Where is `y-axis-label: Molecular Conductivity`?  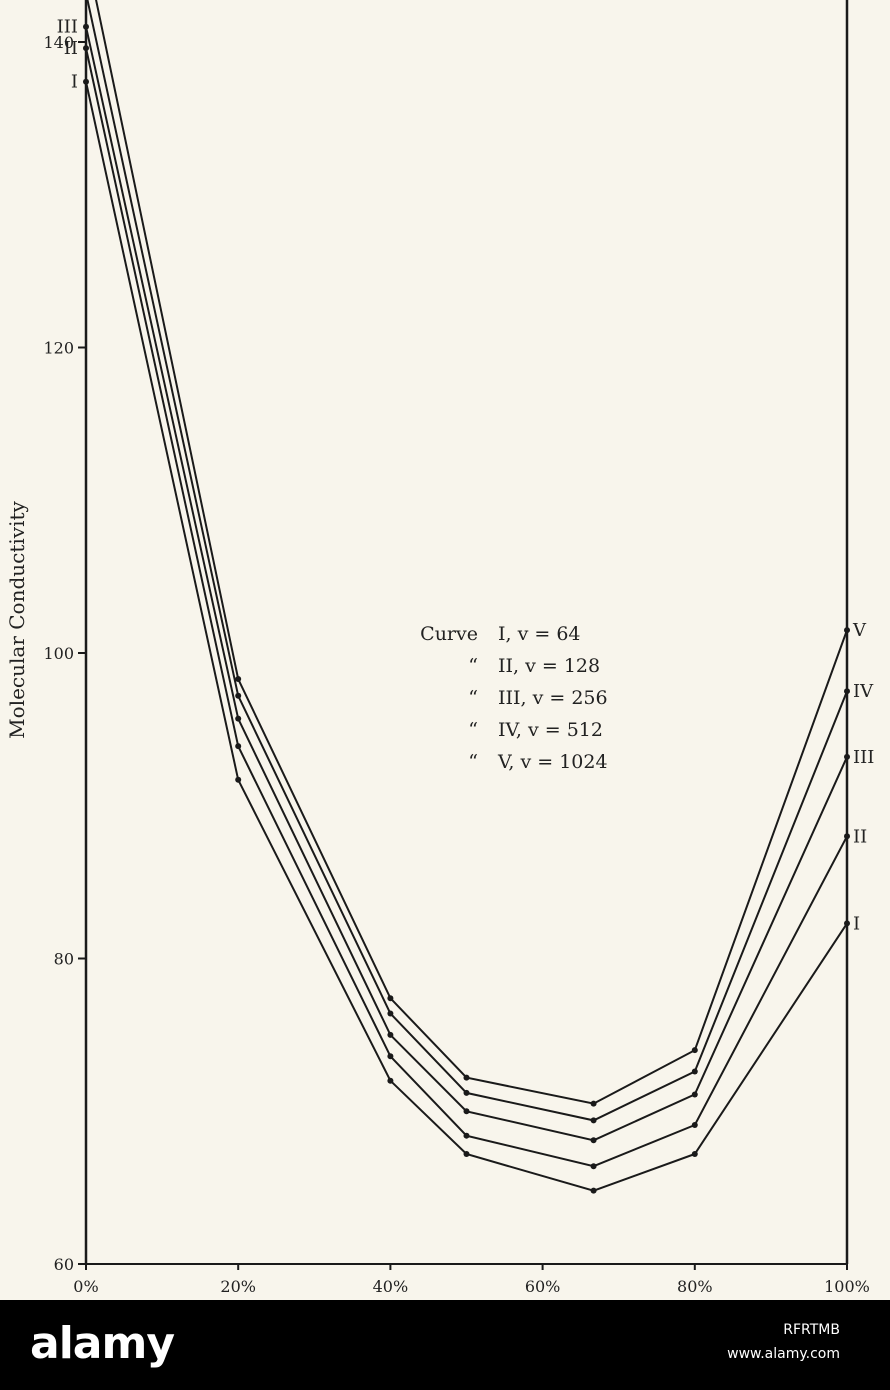
y-axis-label: Molecular Conductivity is located at coordinates (17, 619).